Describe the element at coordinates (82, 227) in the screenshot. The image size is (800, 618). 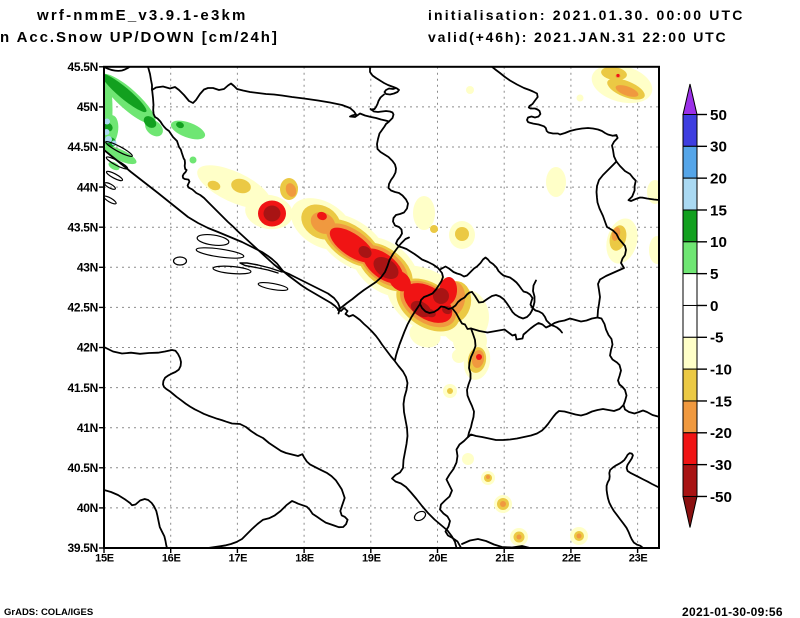
I see `svg-text: 43.5N` at that location.